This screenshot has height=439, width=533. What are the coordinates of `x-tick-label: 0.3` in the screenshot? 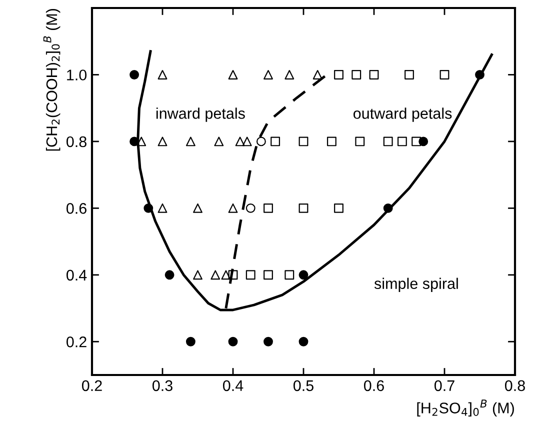 It's located at (162, 386).